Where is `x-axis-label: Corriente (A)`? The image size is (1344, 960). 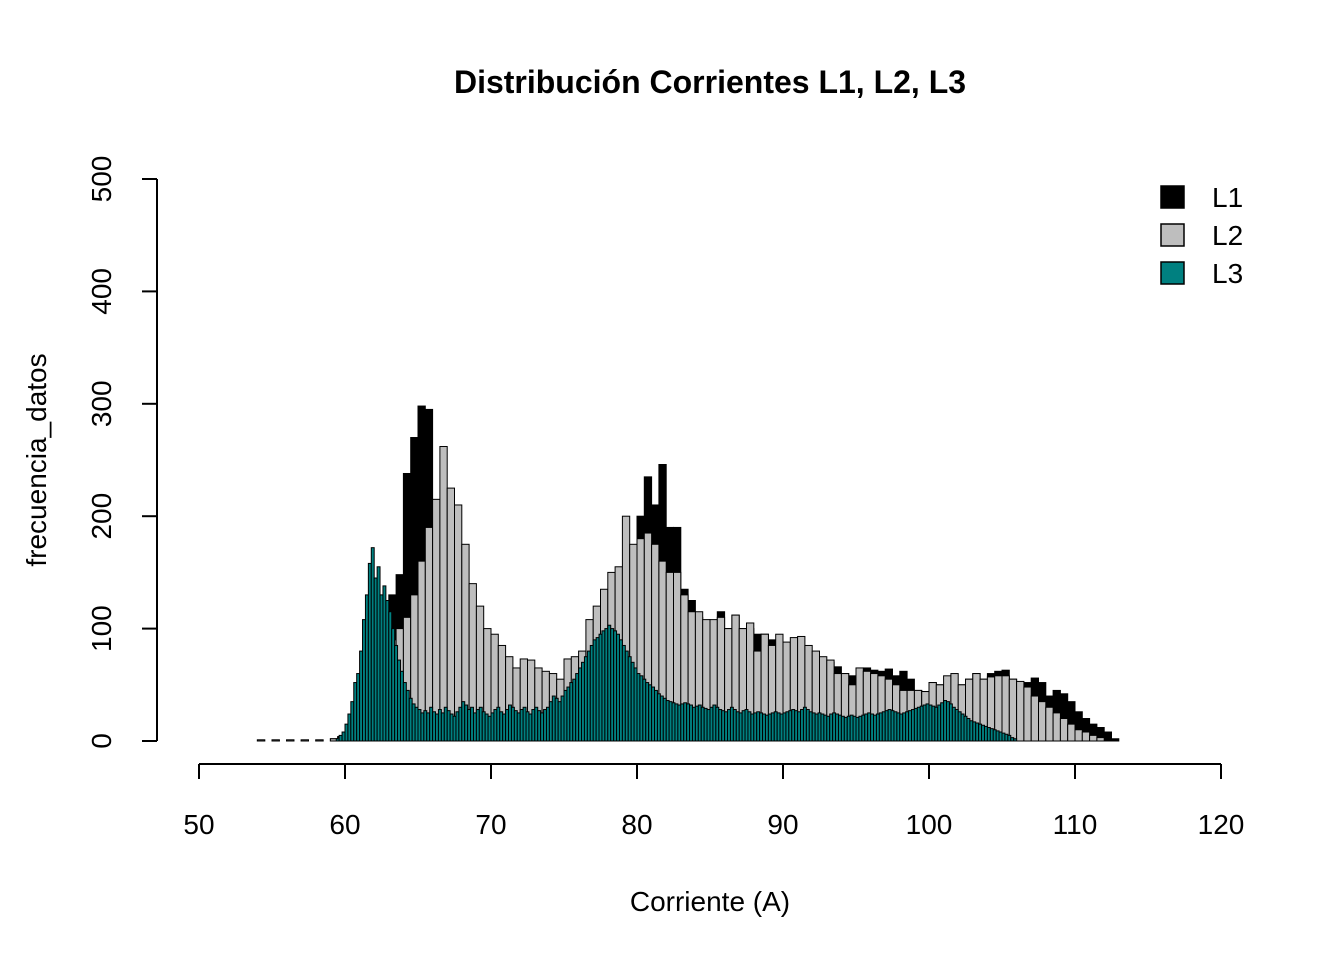 x-axis-label: Corriente (A) is located at coordinates (710, 901).